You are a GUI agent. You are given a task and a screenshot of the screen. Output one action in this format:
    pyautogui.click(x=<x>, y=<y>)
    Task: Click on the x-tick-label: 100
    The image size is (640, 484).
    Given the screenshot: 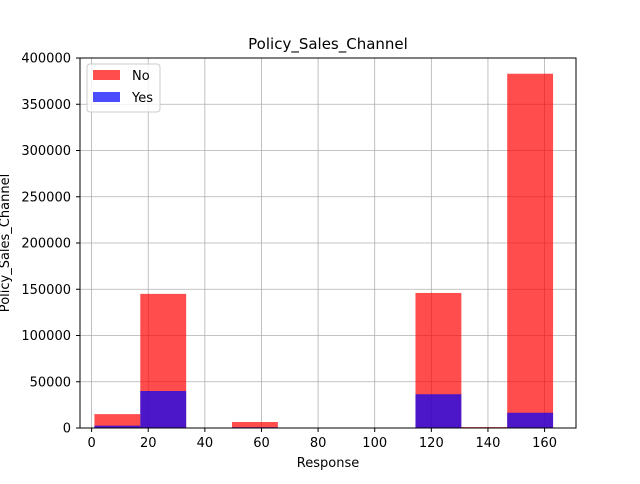 What is the action you would take?
    pyautogui.click(x=374, y=443)
    